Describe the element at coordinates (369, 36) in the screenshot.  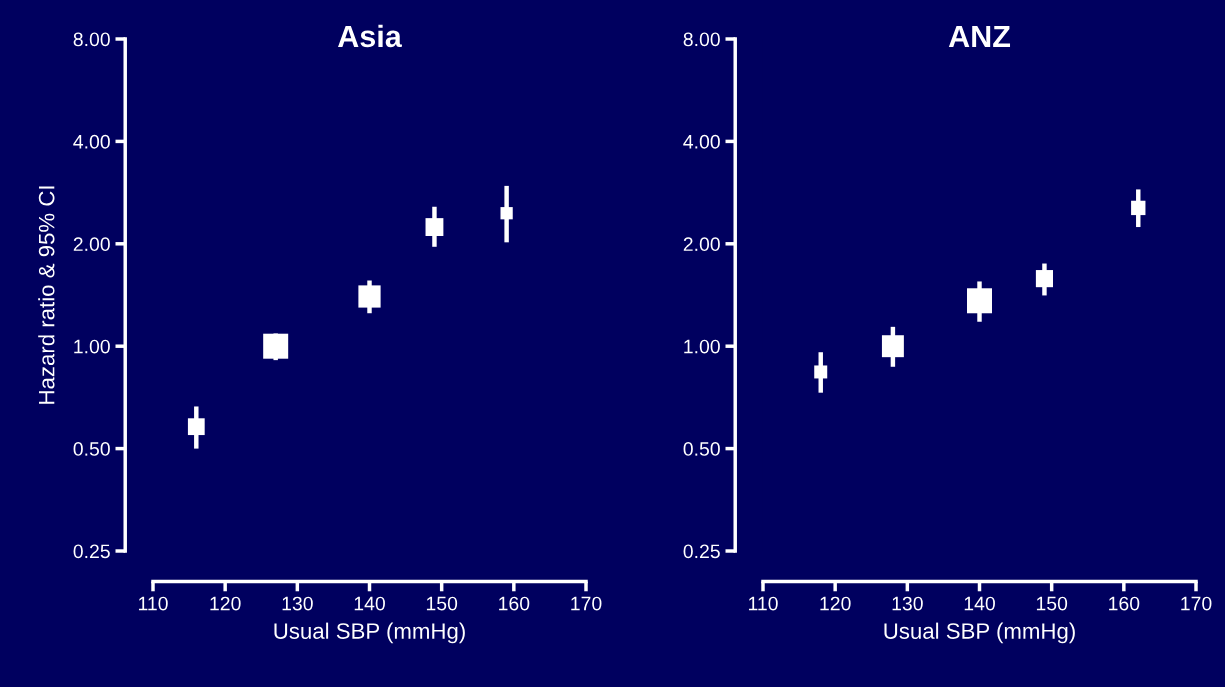
I see `chart-title: Asia` at that location.